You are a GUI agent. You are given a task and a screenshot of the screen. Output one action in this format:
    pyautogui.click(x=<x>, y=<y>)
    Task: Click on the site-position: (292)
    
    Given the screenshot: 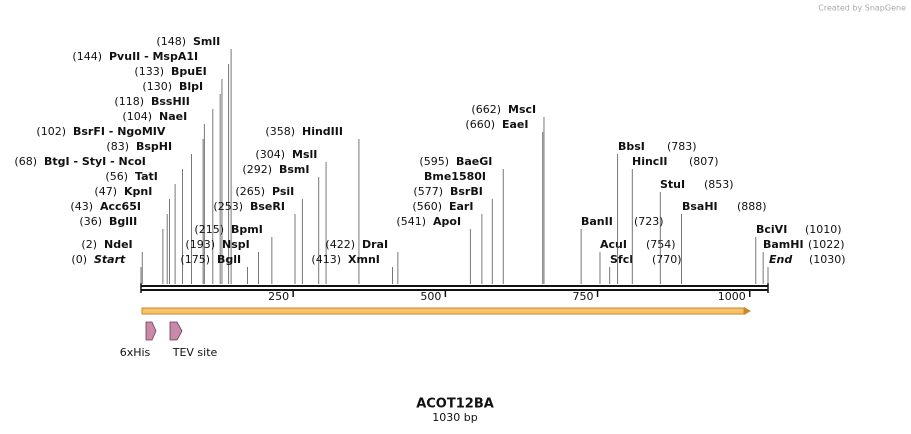 What is the action you would take?
    pyautogui.click(x=257, y=169)
    